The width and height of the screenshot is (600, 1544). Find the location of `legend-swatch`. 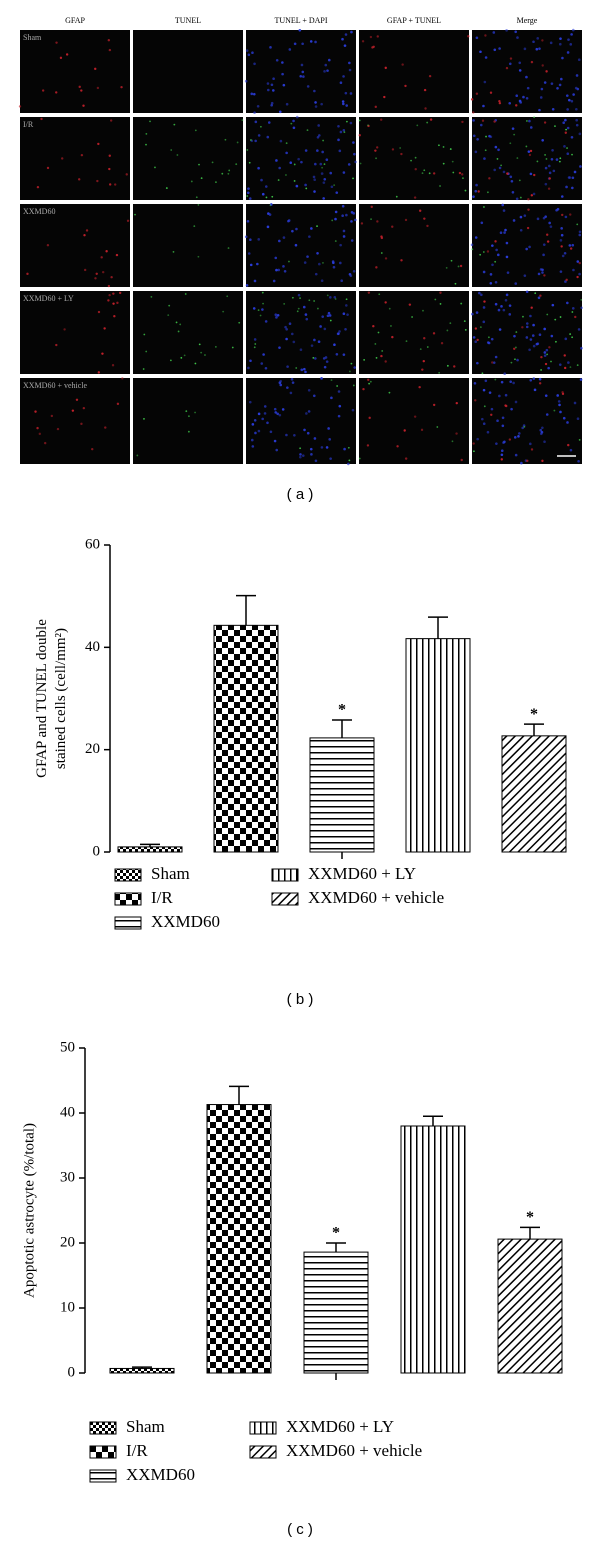

legend-swatch is located at coordinates (128, 875).